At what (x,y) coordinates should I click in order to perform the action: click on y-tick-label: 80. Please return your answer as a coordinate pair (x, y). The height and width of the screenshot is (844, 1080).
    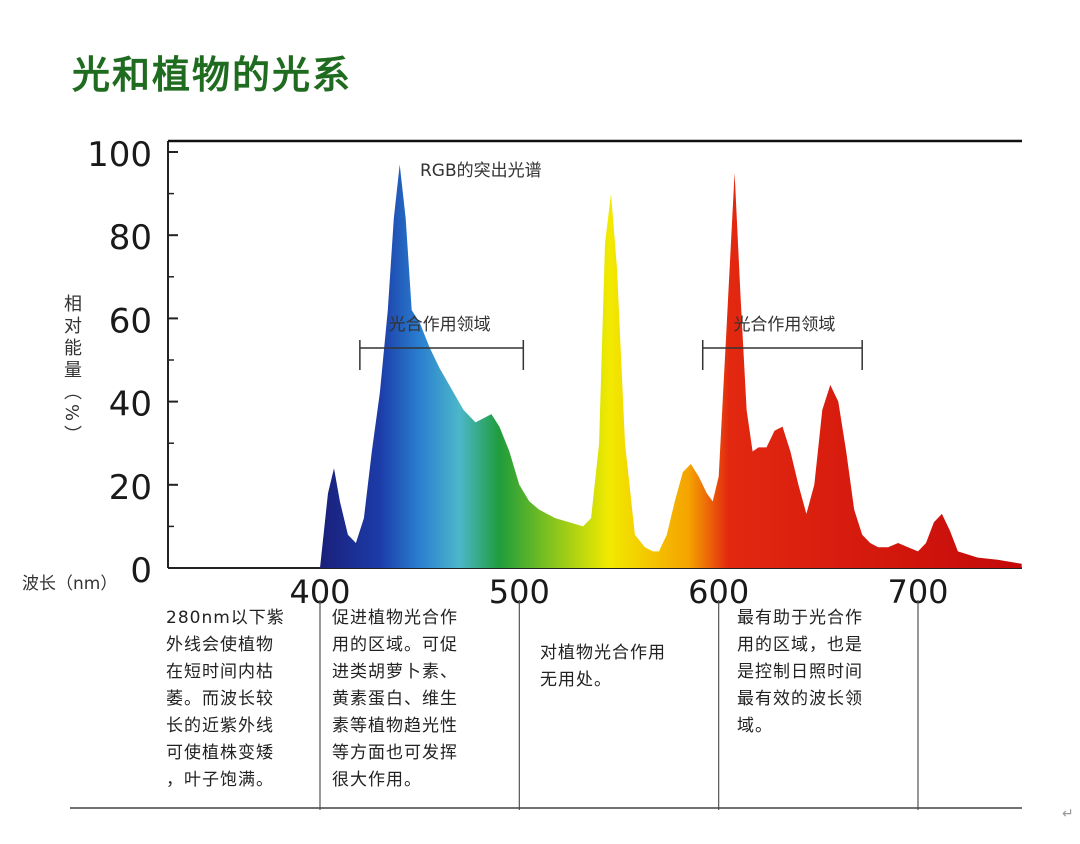
    Looking at the image, I should click on (130, 238).